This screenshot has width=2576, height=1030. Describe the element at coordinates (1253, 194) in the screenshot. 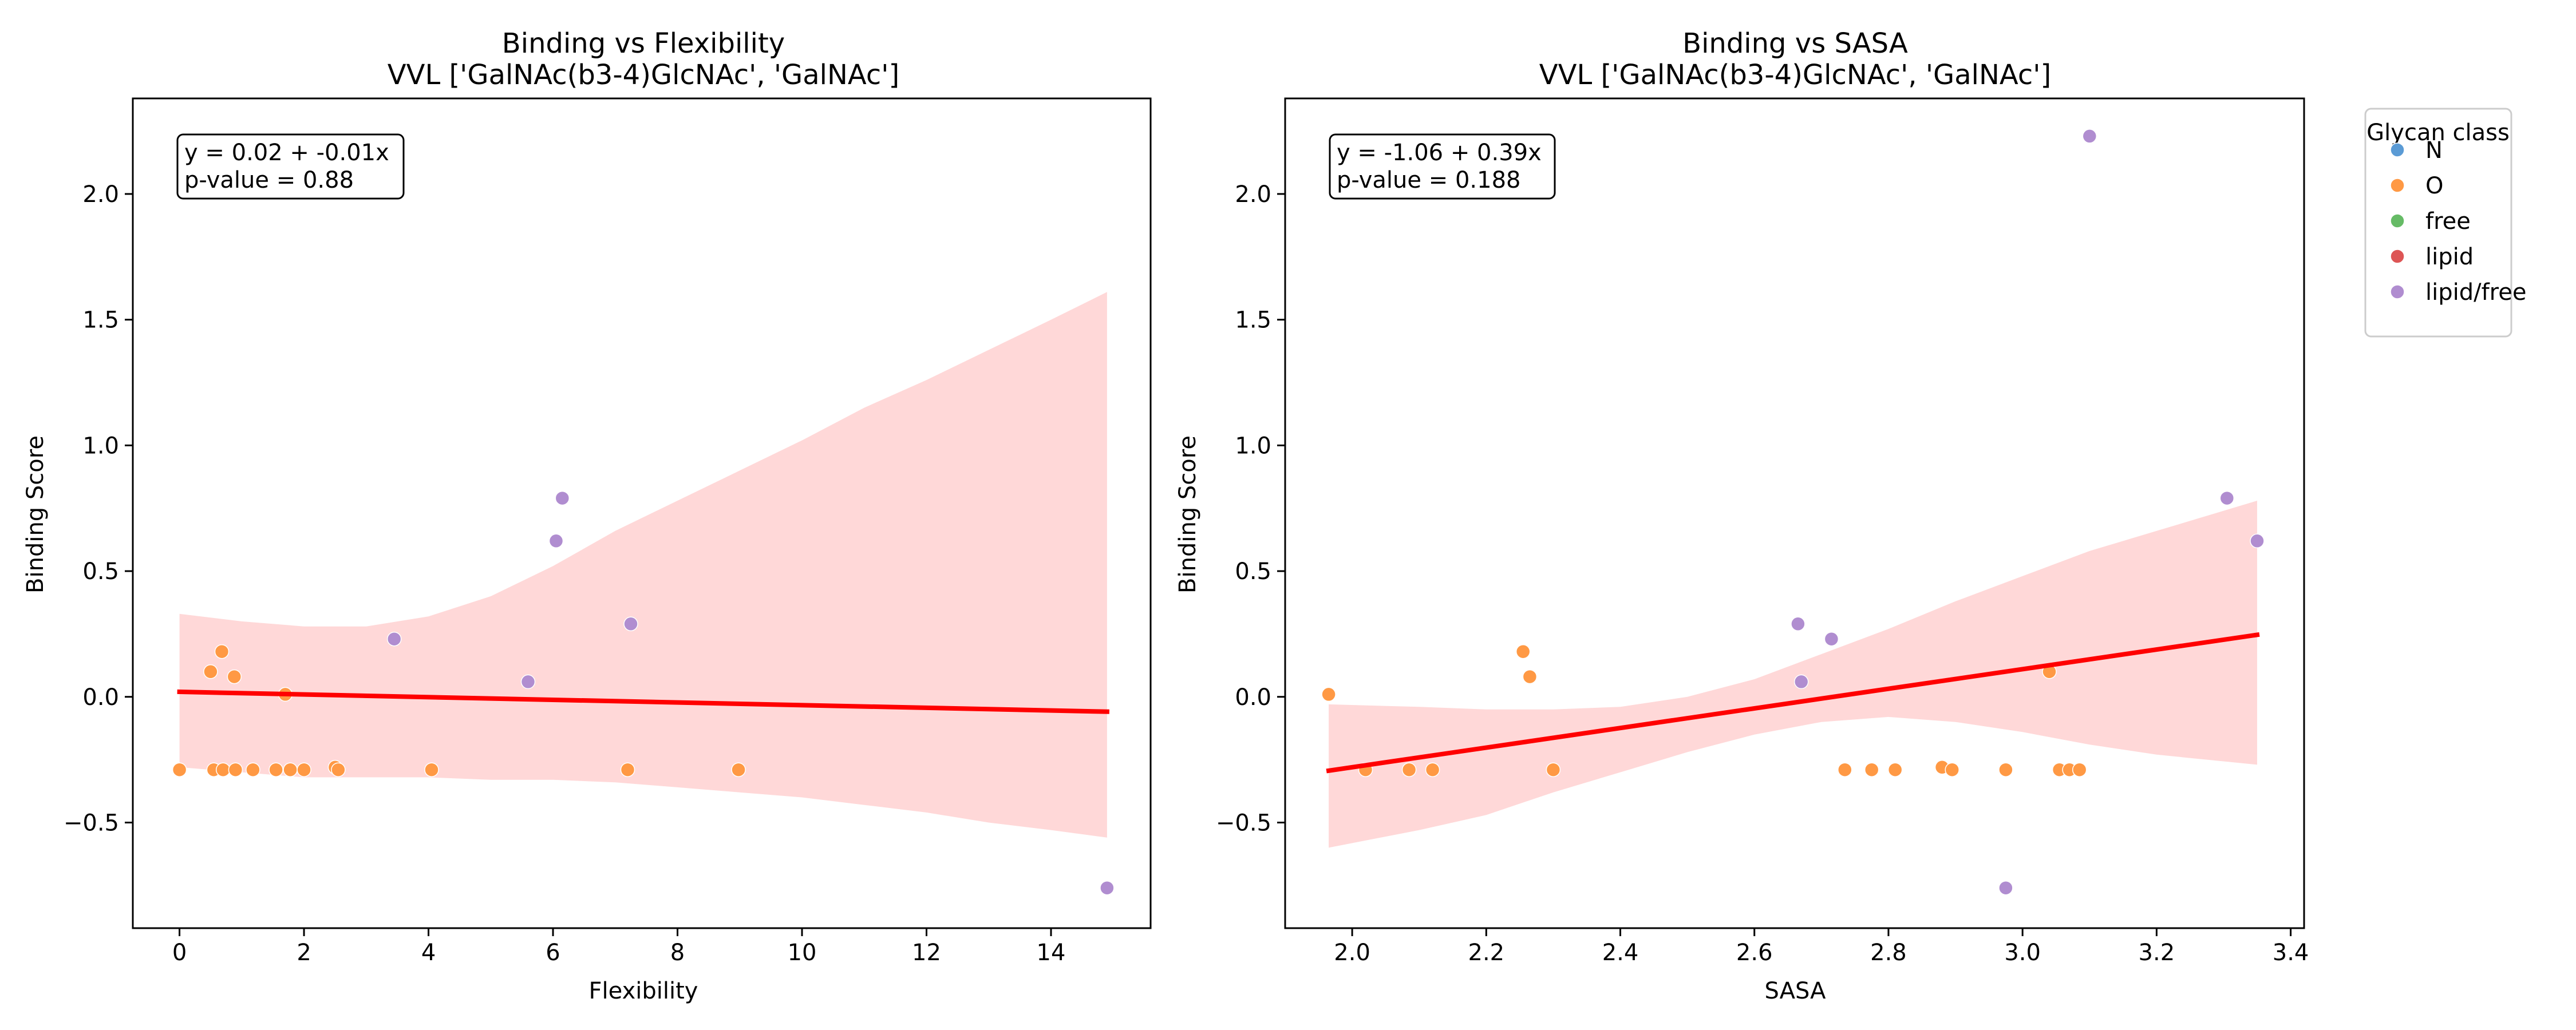

I see `sasa-y-tick-label: 2.0` at that location.